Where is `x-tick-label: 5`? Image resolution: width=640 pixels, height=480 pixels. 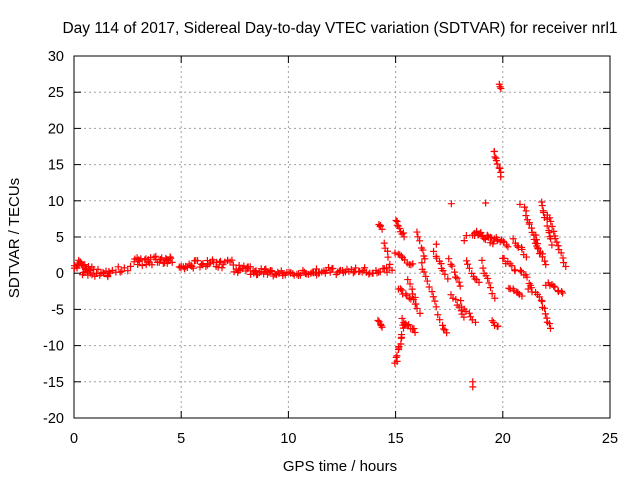
x-tick-label: 5 is located at coordinates (181, 439).